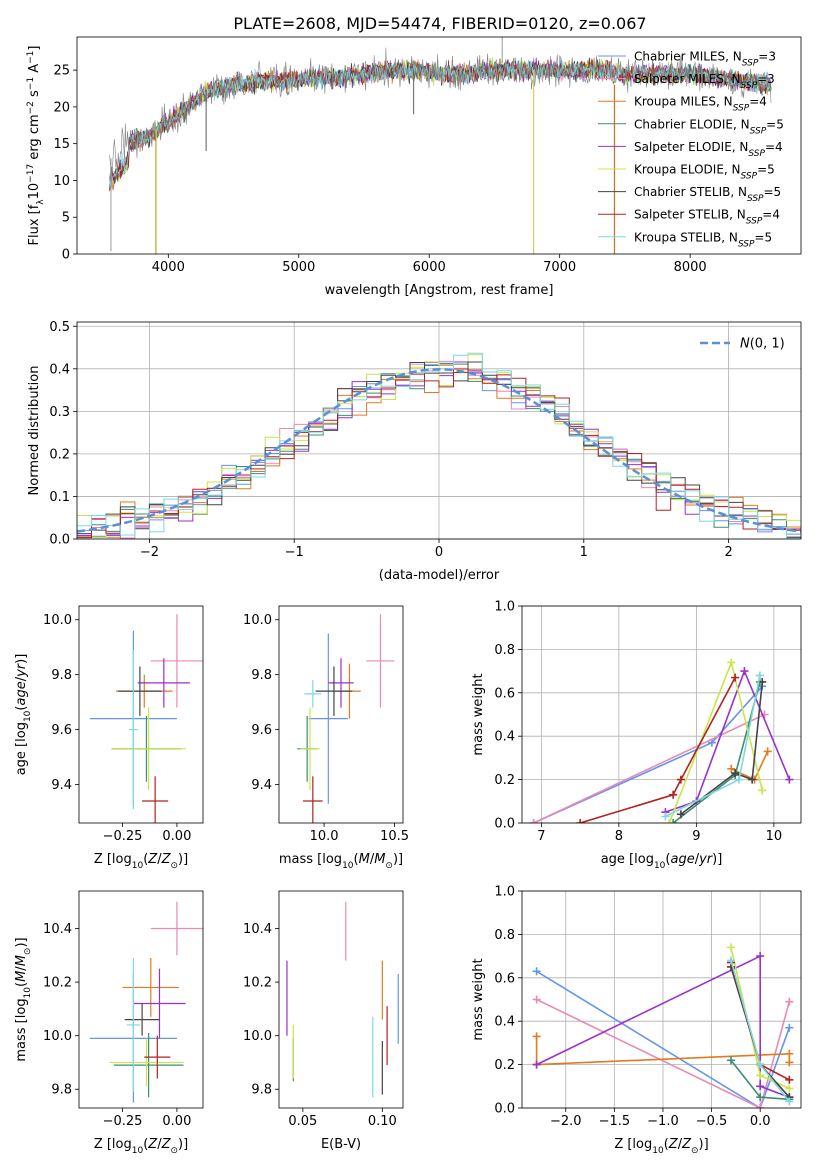 Image resolution: width=819 pixels, height=1170 pixels. Describe the element at coordinates (663, 1025) in the screenshot. I see `plot-area-weight_vs_Z` at that location.